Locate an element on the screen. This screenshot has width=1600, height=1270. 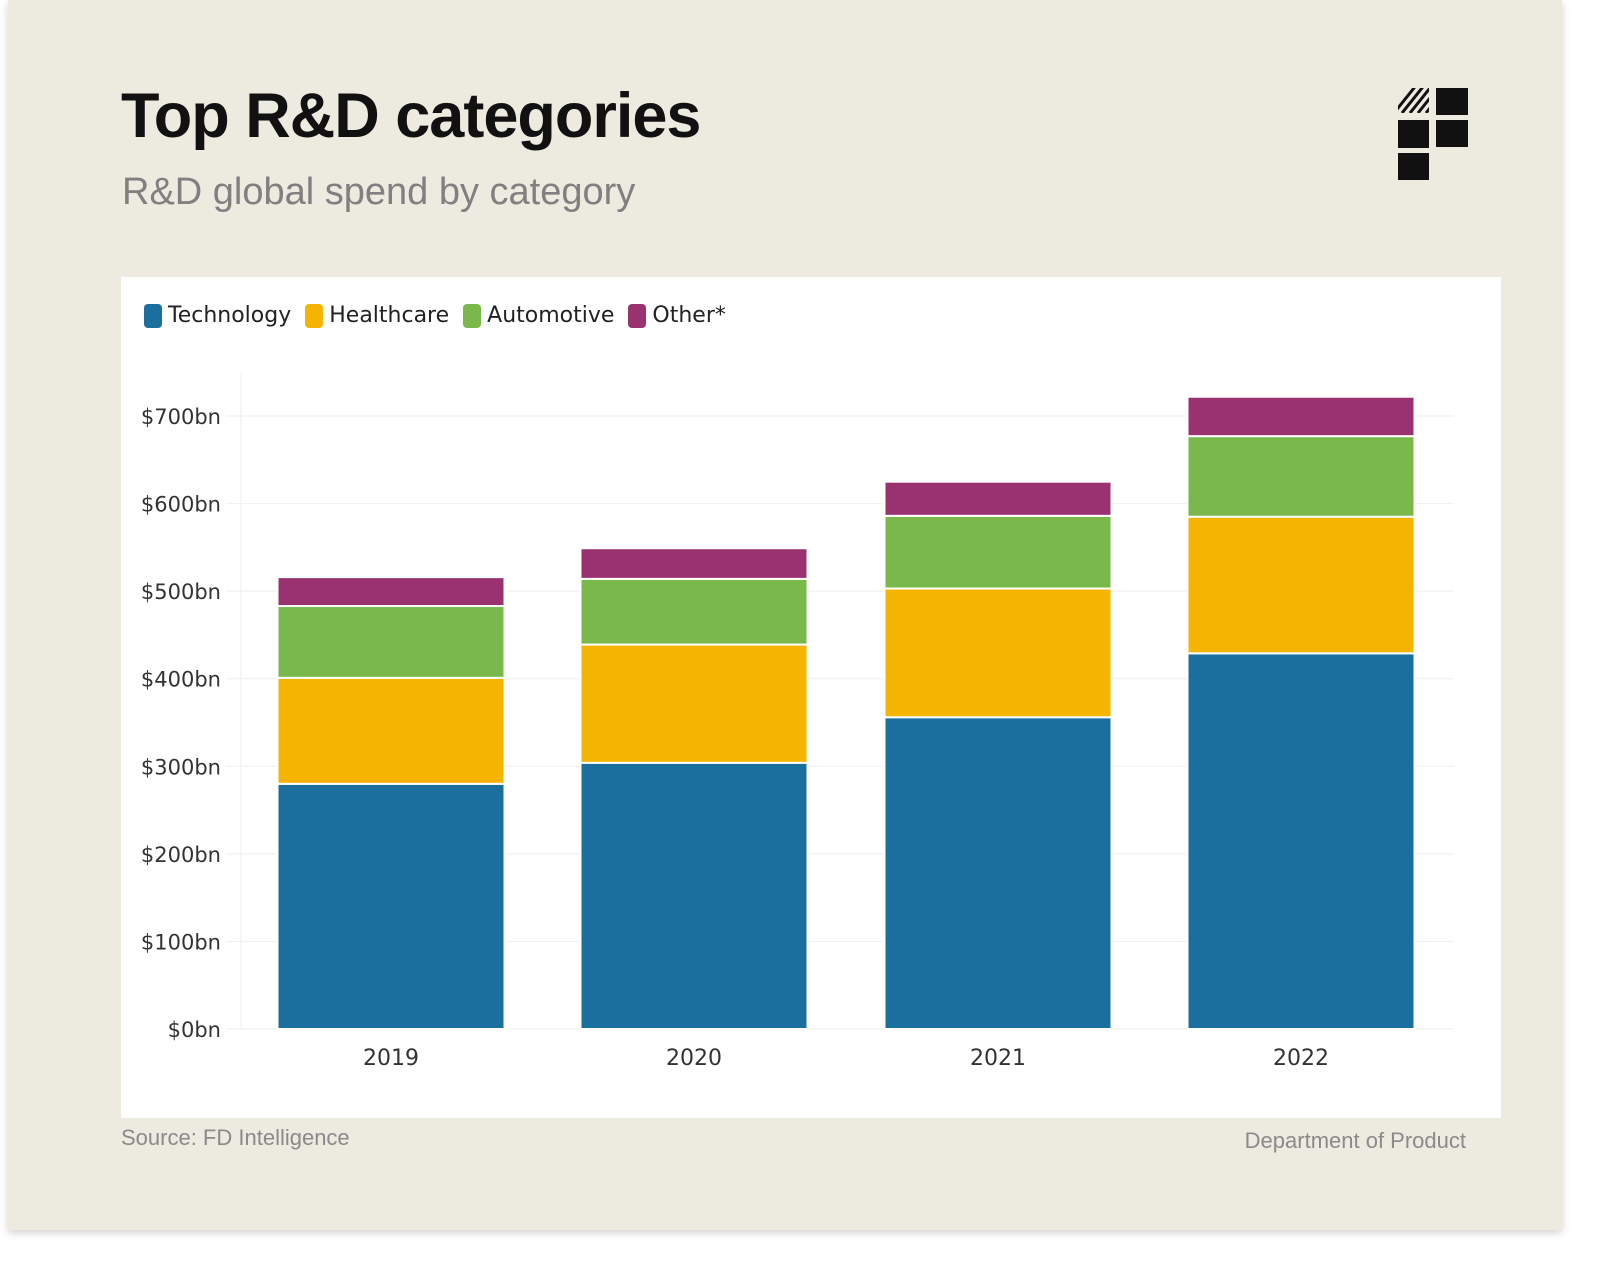
bar-segment-healthcare-2019 is located at coordinates (391, 730).